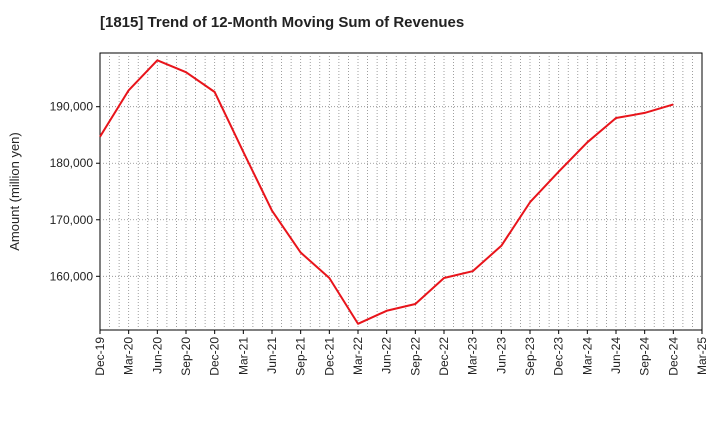  I want to click on x-tick-label: Mar-21, so click(243, 356).